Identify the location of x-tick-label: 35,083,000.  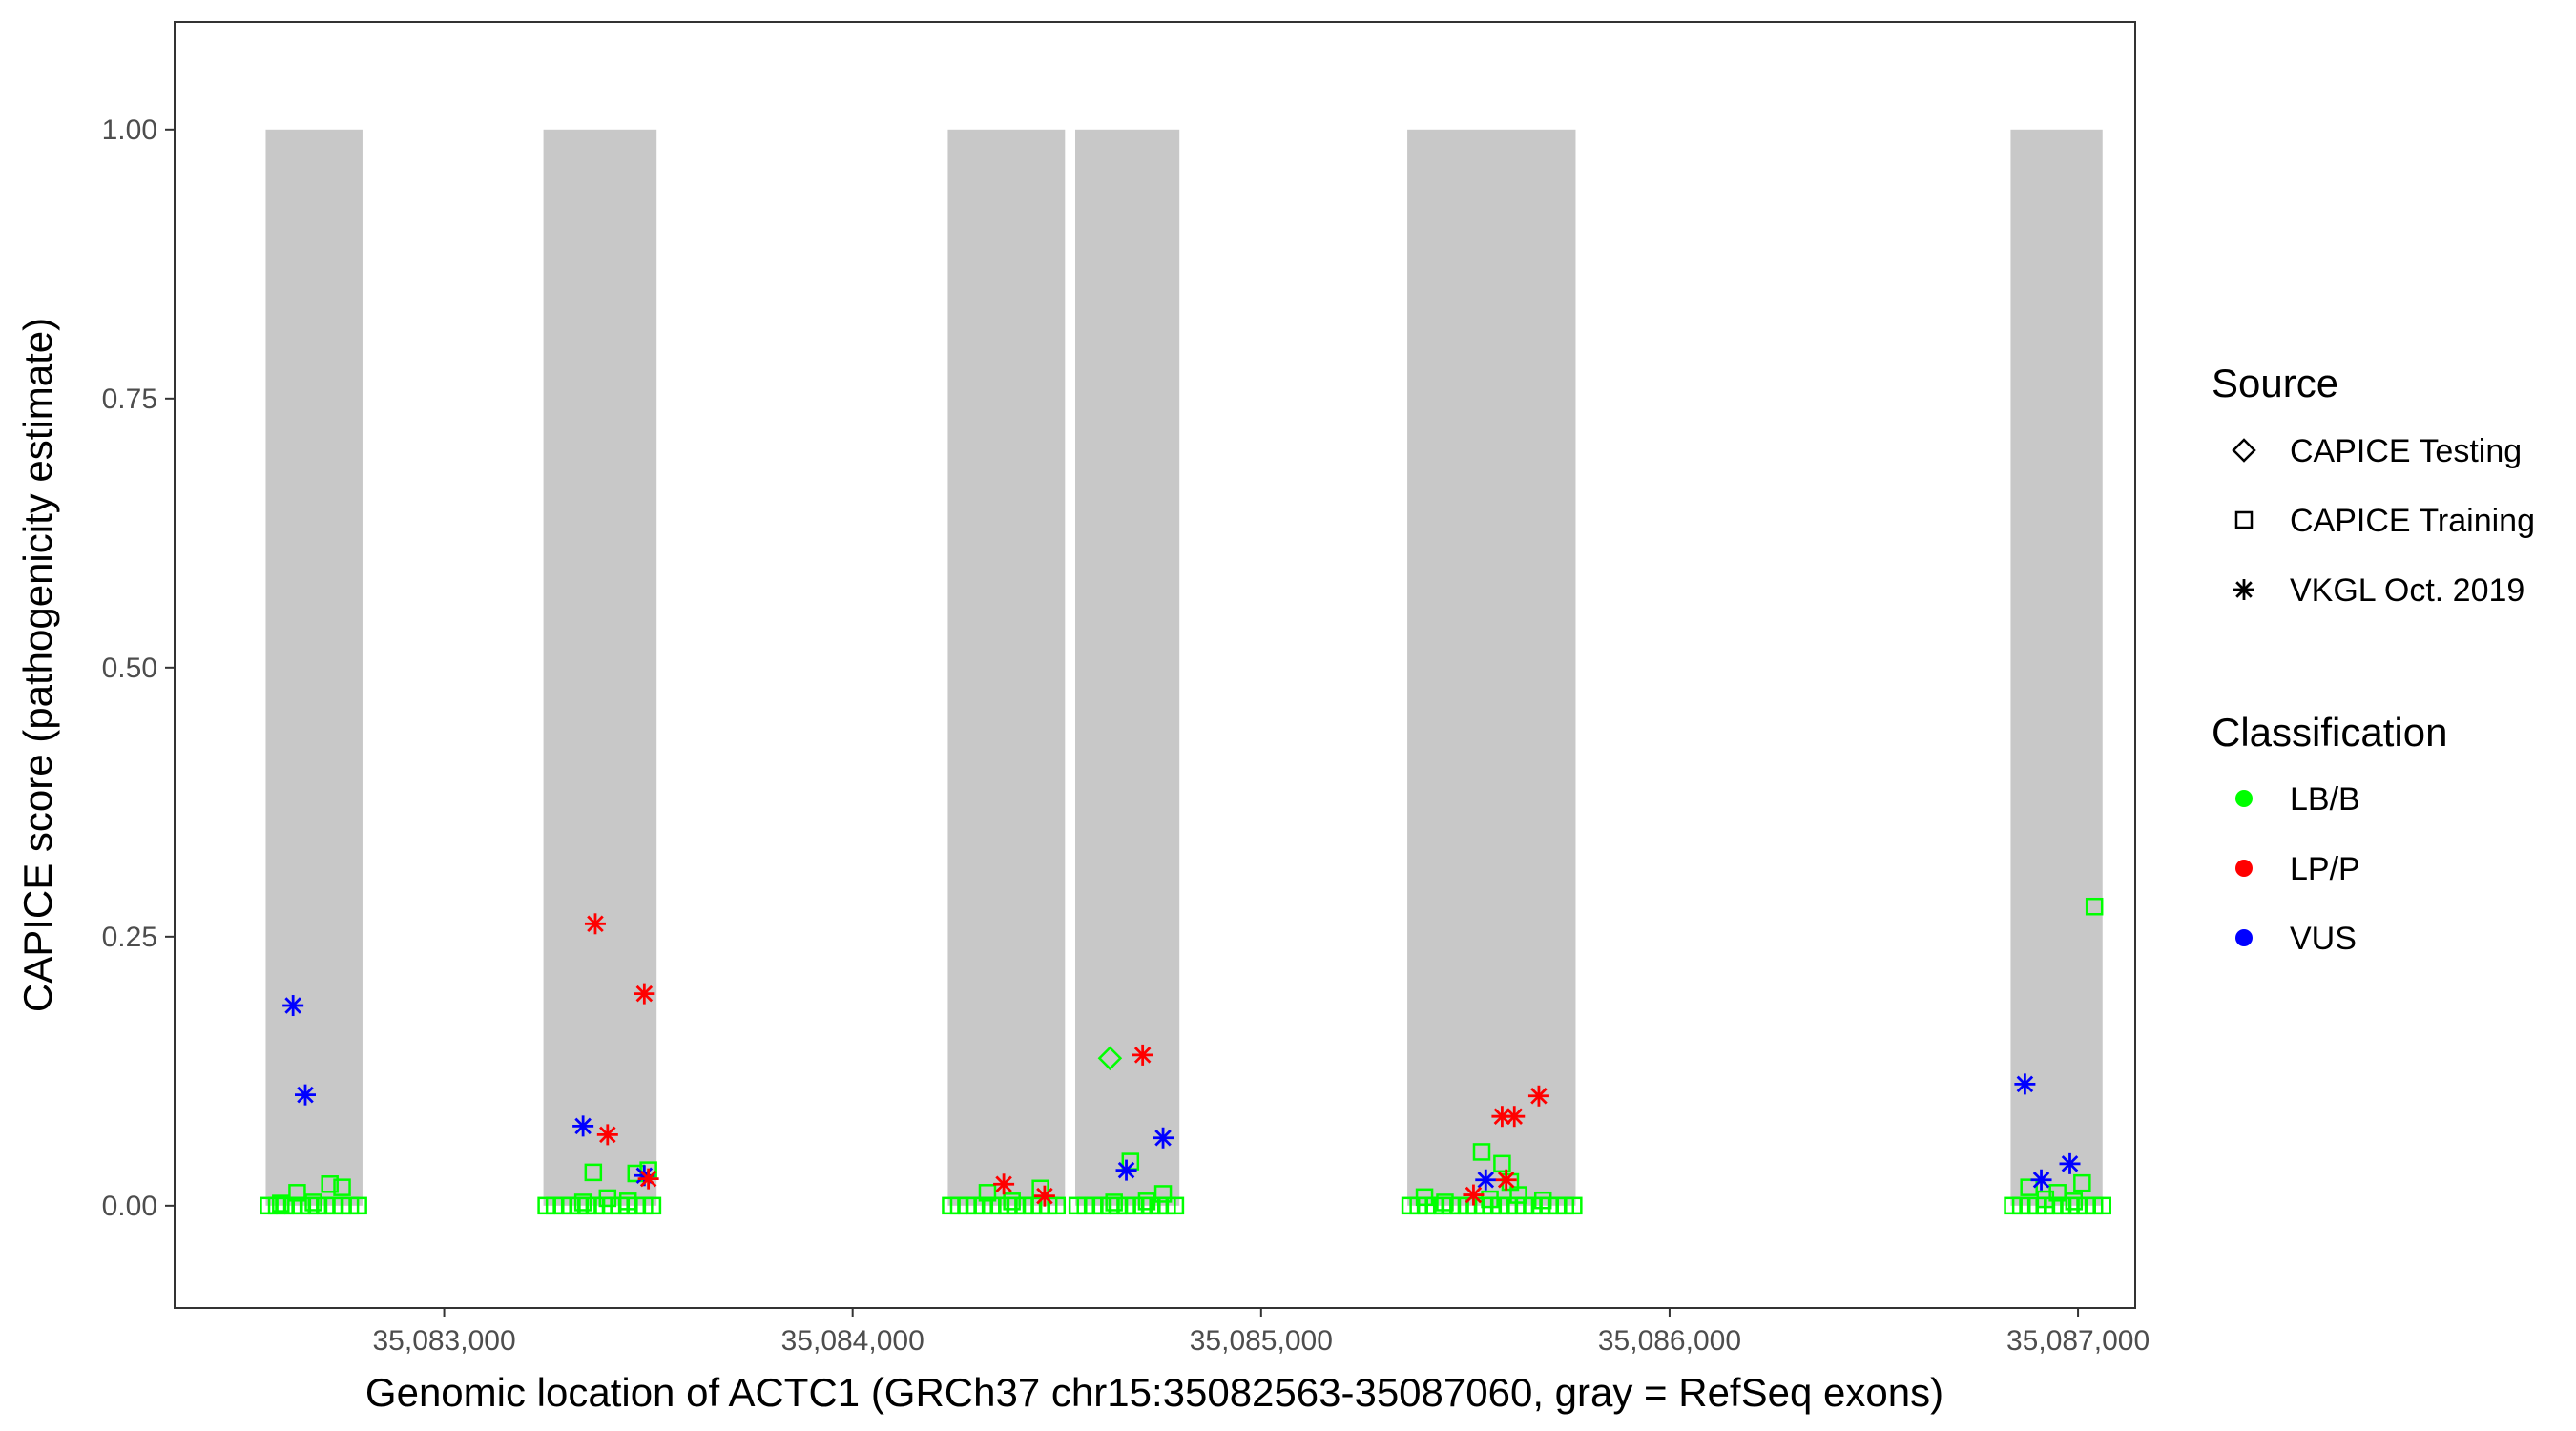
(443, 1341).